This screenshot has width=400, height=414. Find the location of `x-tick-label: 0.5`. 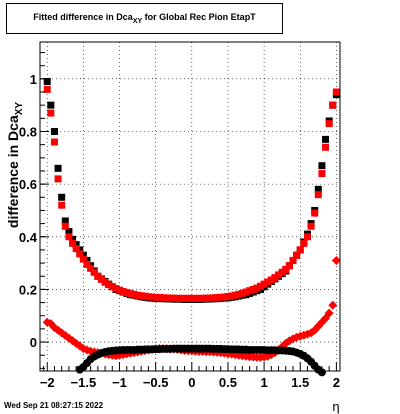

x-tick-label: 0.5 is located at coordinates (228, 382).